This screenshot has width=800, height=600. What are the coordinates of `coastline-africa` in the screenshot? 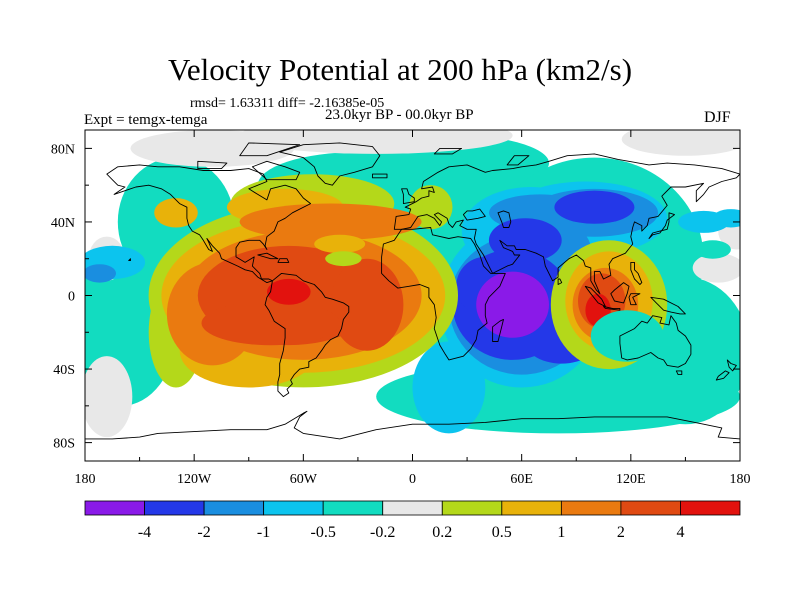 It's located at (443, 294).